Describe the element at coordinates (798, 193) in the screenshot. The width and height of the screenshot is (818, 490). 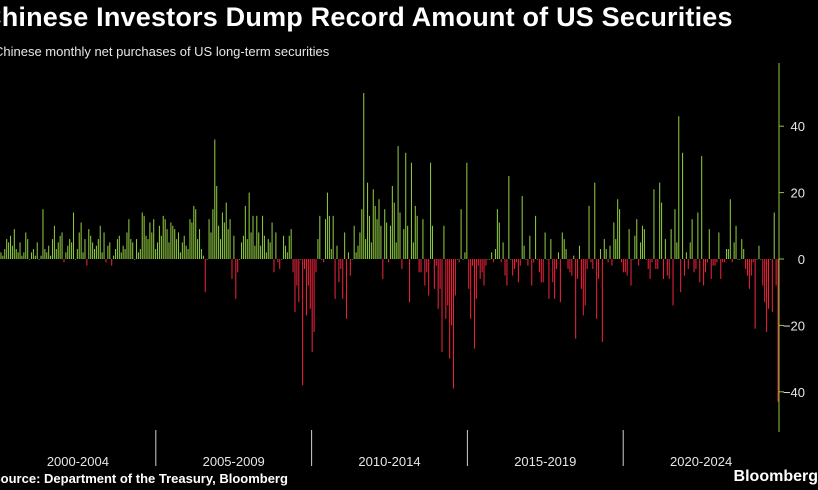
I see `y-tick-label: 20` at that location.